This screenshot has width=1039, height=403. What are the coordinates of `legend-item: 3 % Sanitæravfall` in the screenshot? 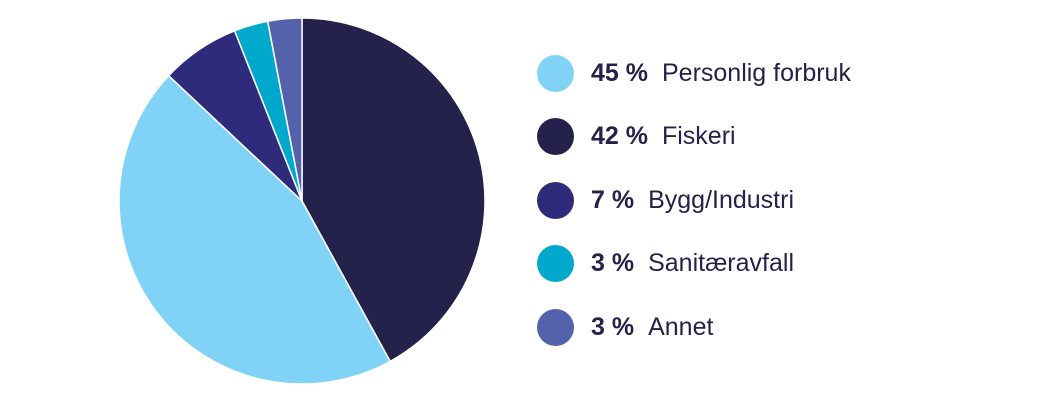 It's located at (694, 264).